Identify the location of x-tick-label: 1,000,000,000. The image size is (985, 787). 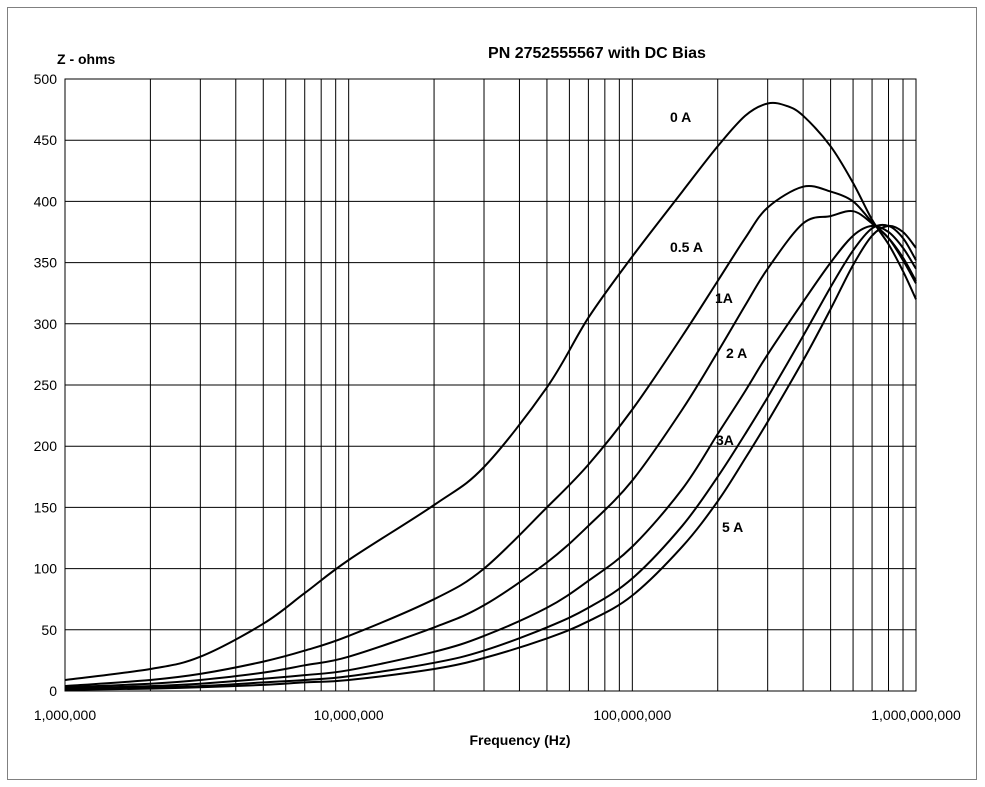
(916, 715).